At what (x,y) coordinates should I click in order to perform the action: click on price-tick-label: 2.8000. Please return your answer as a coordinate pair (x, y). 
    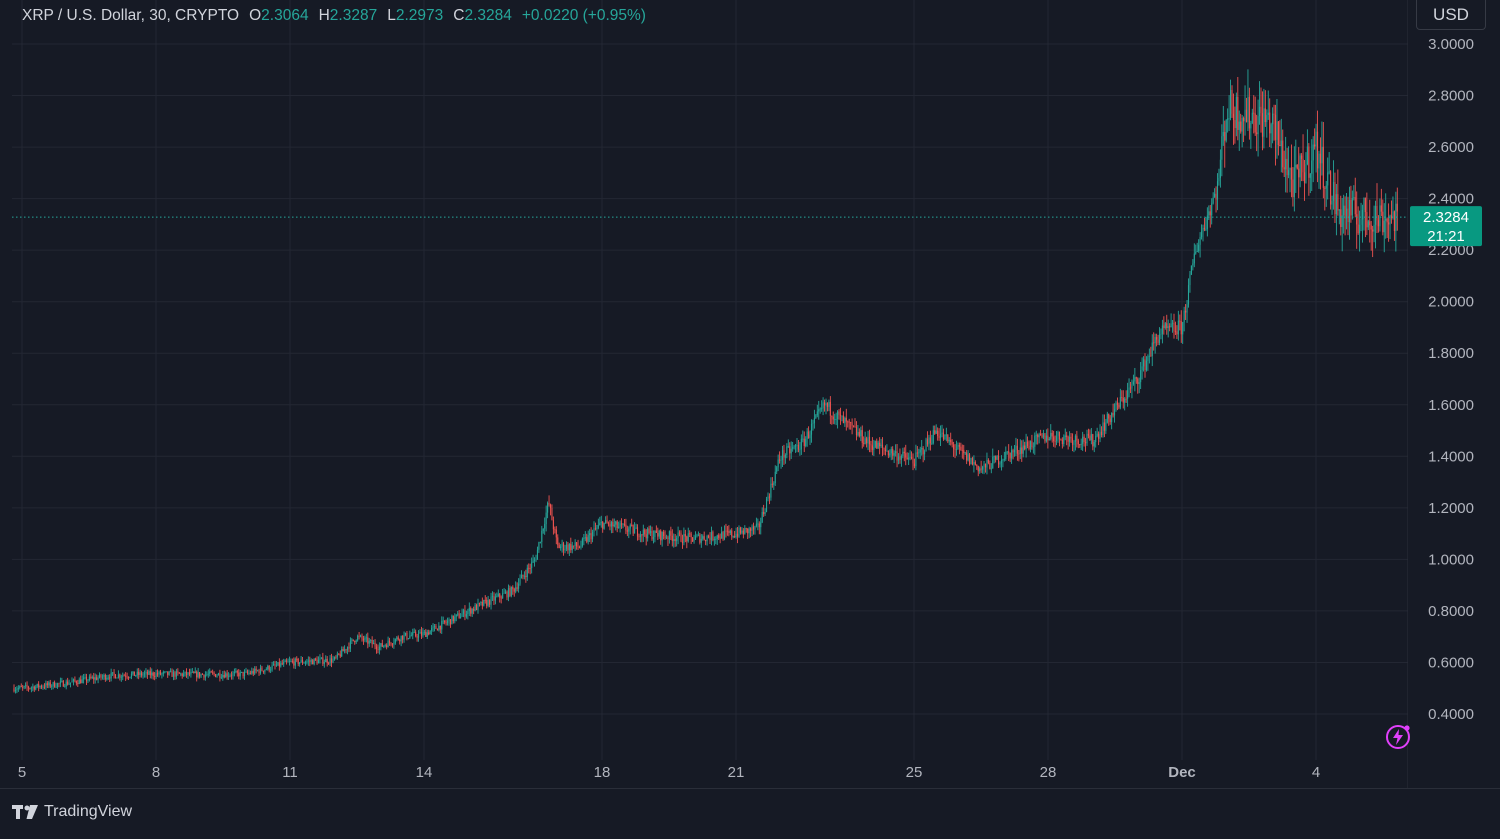
    Looking at the image, I should click on (1451, 96).